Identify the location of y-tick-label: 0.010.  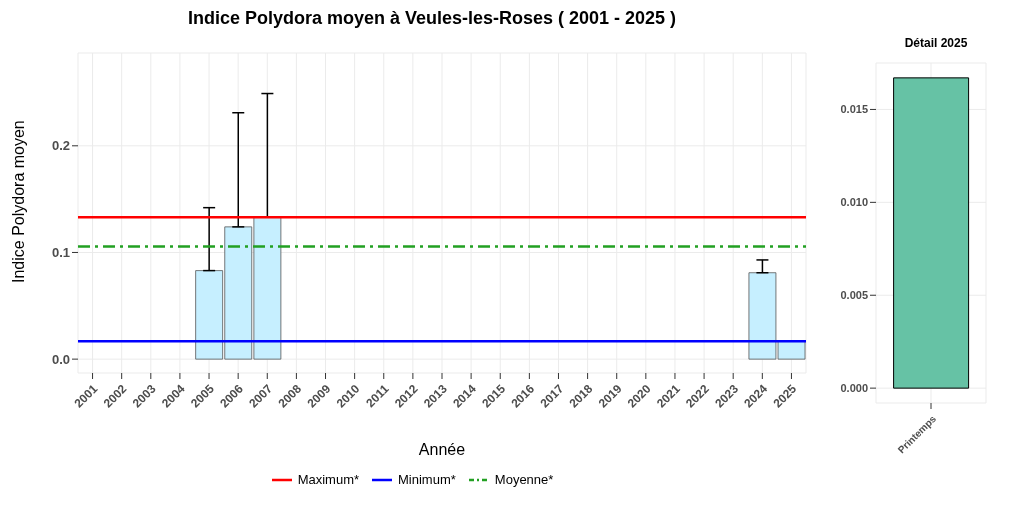
(854, 202).